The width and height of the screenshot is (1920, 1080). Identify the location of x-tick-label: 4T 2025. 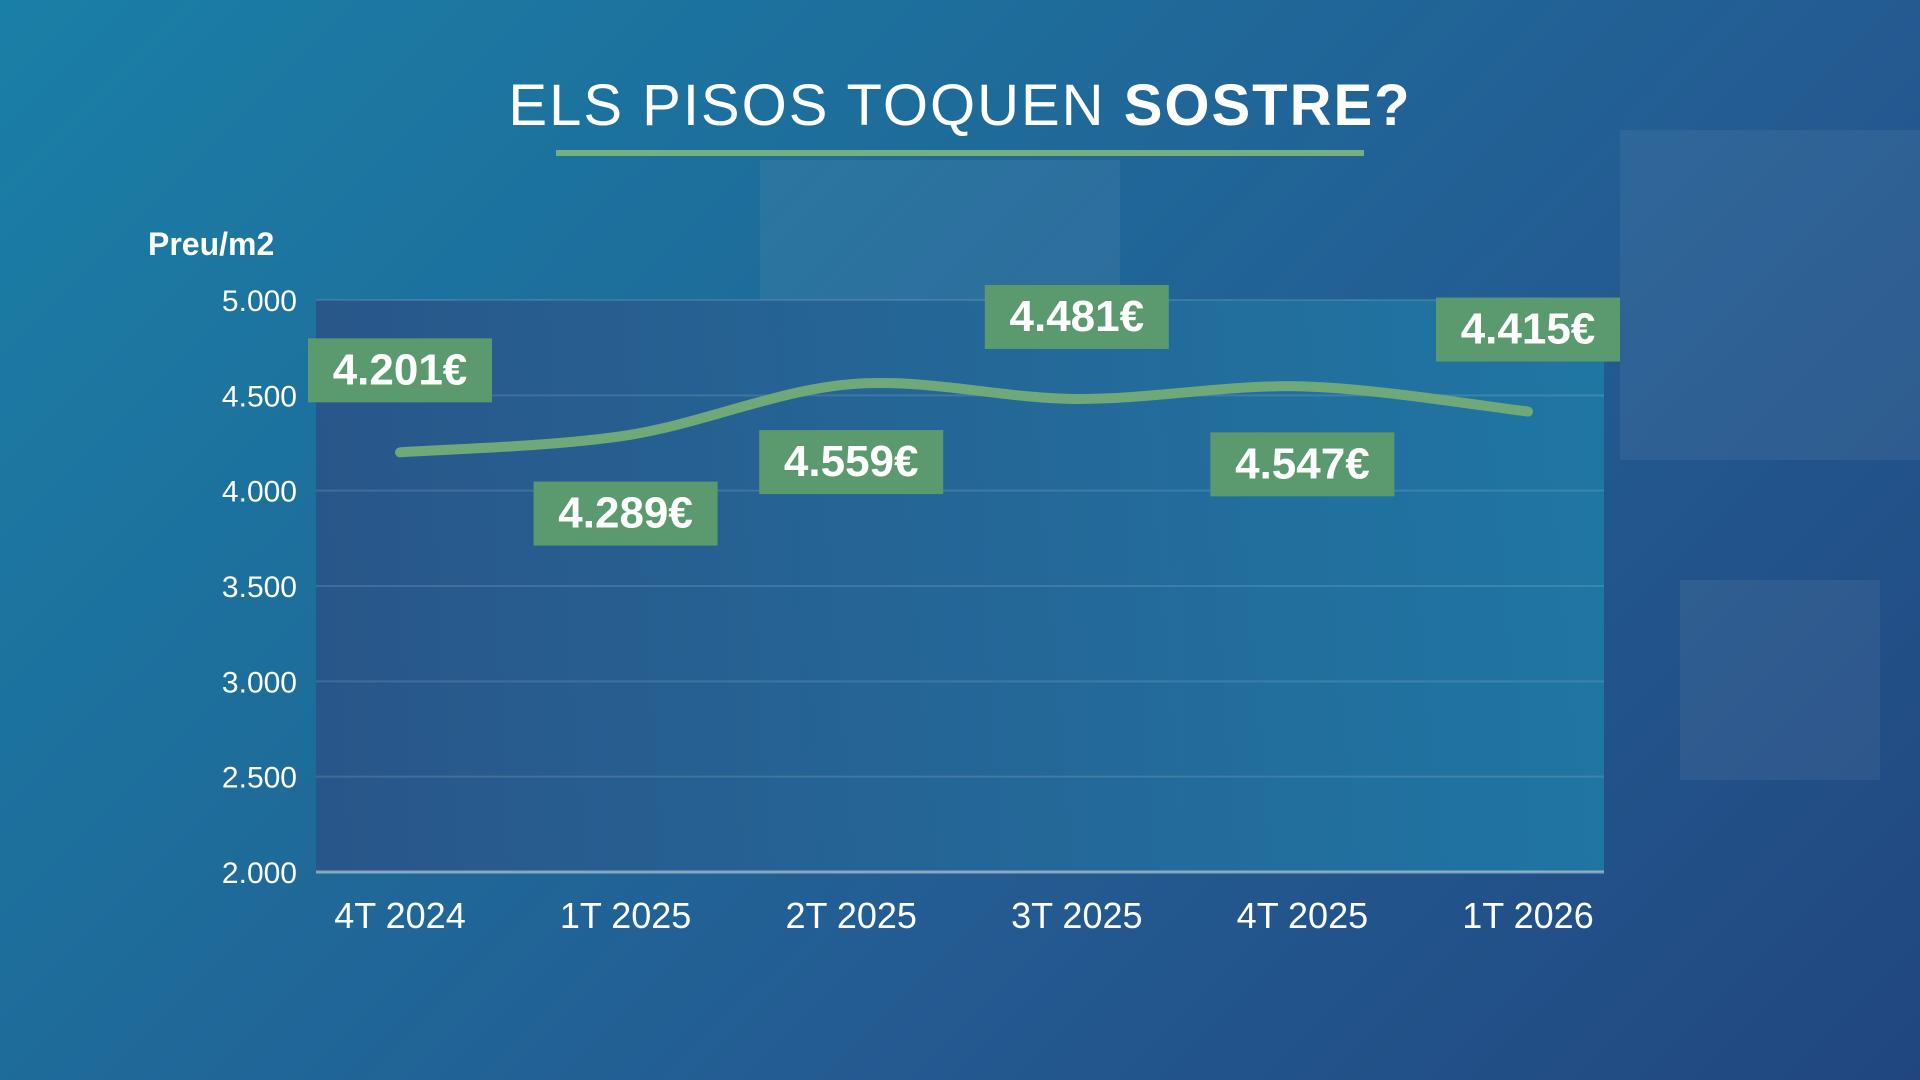
(1302, 915).